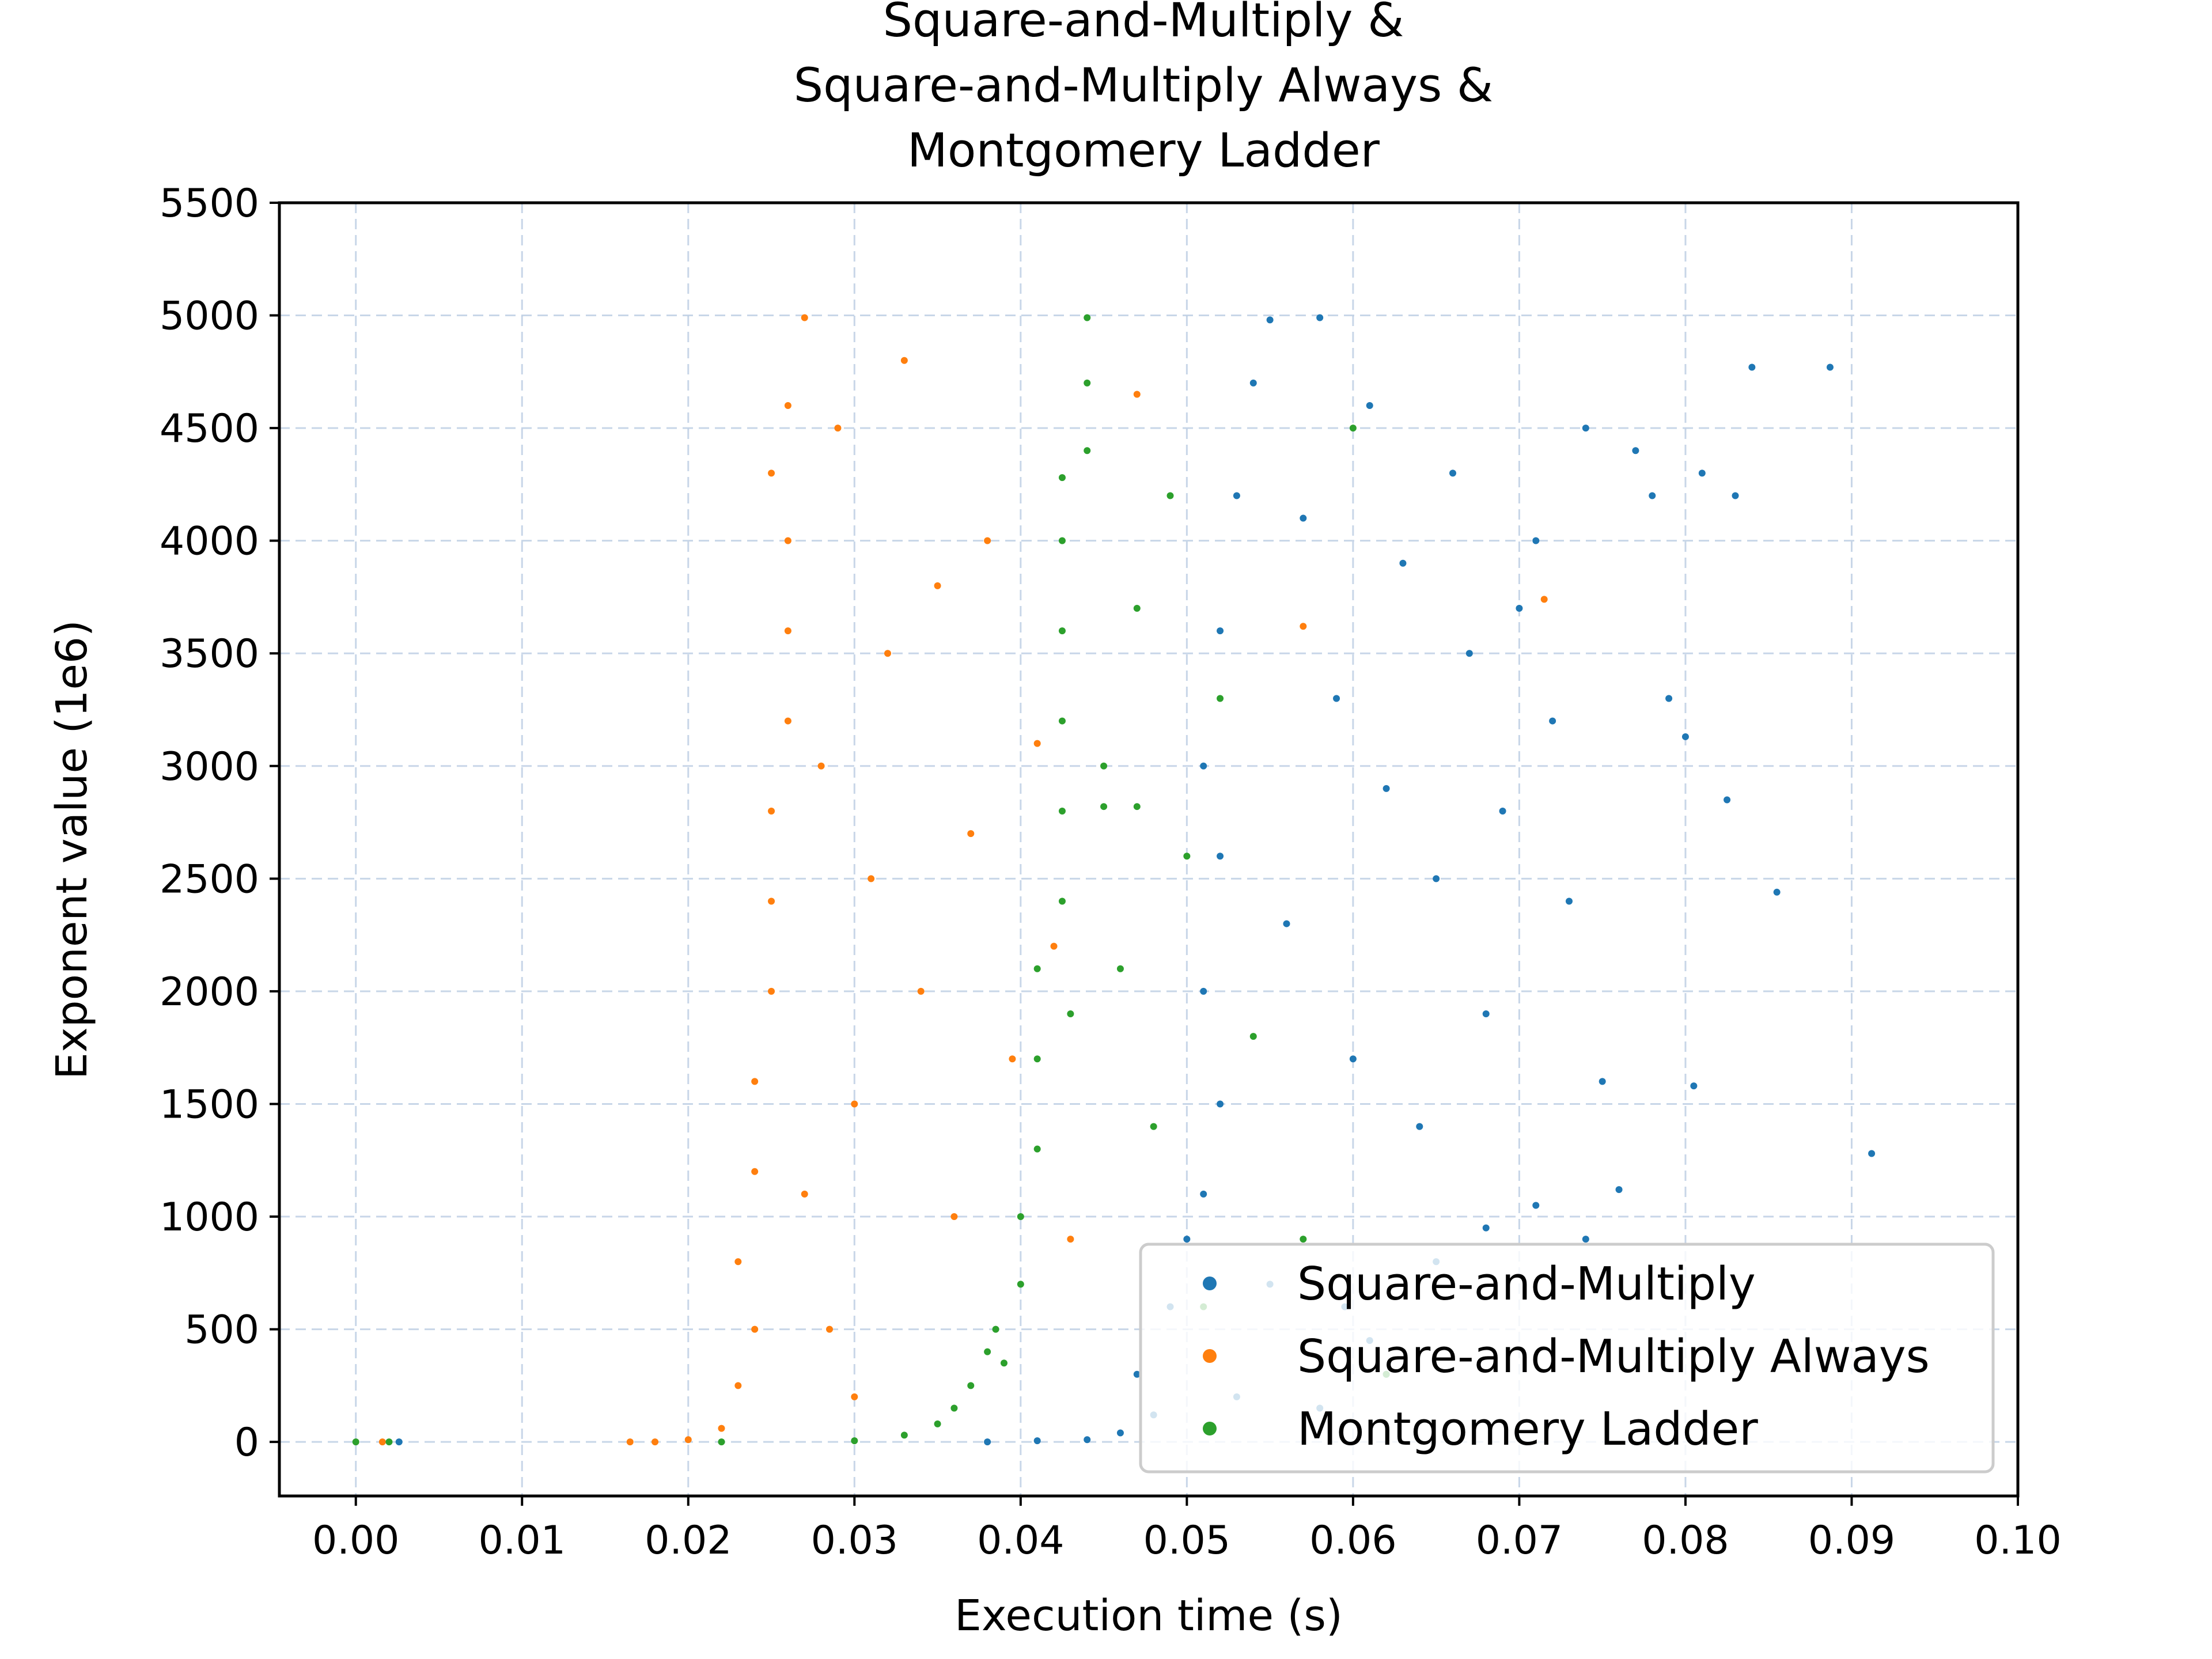 The width and height of the screenshot is (2212, 1659). What do you see at coordinates (209, 542) in the screenshot?
I see `y-tick-label: 4000` at bounding box center [209, 542].